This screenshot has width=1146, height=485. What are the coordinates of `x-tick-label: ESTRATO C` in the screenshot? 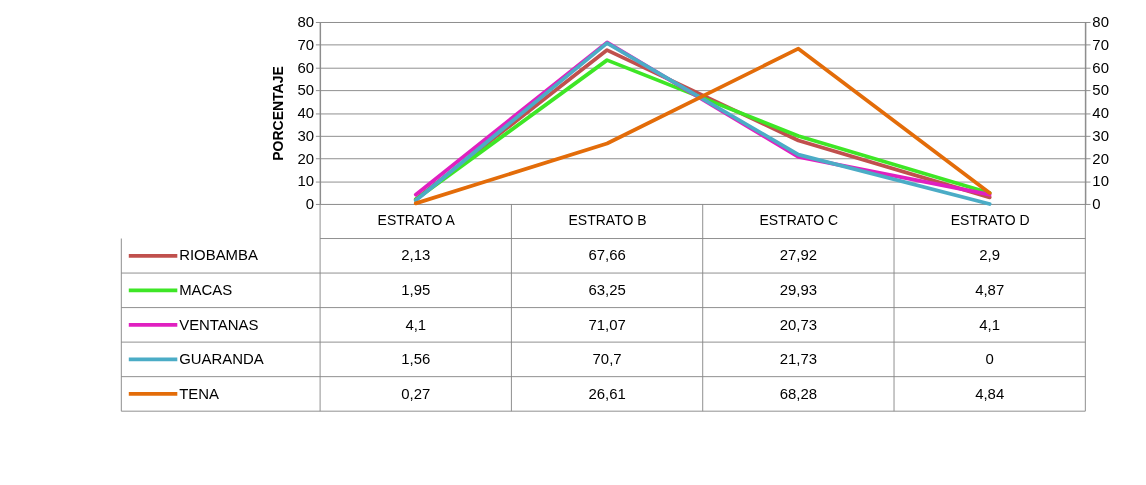 It's located at (799, 220).